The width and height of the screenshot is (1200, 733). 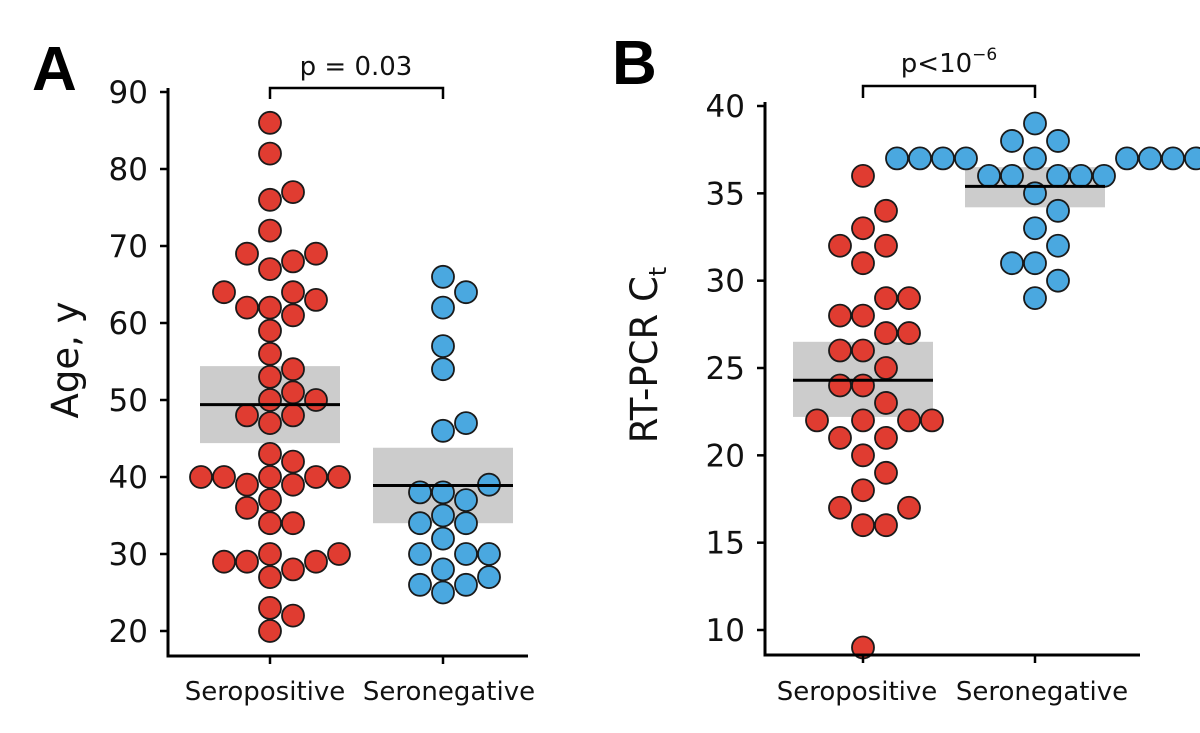 What do you see at coordinates (949, 91) in the screenshot?
I see `panel-b-significance-bracket` at bounding box center [949, 91].